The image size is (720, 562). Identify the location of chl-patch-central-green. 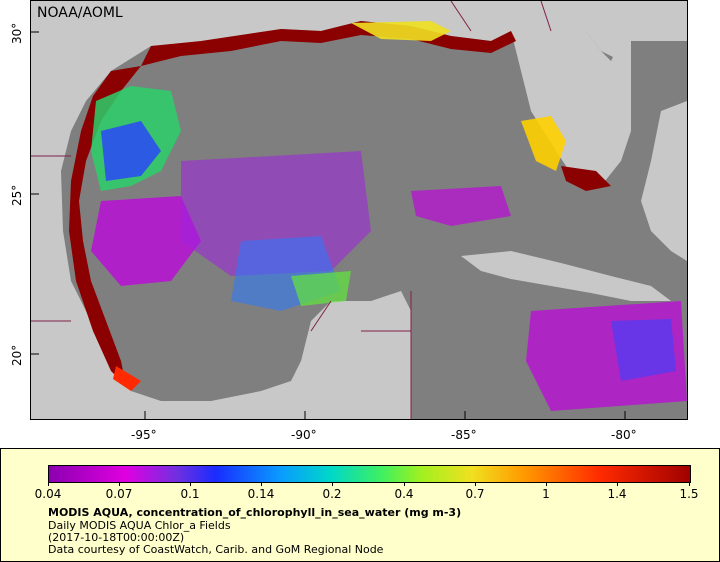
(321, 288).